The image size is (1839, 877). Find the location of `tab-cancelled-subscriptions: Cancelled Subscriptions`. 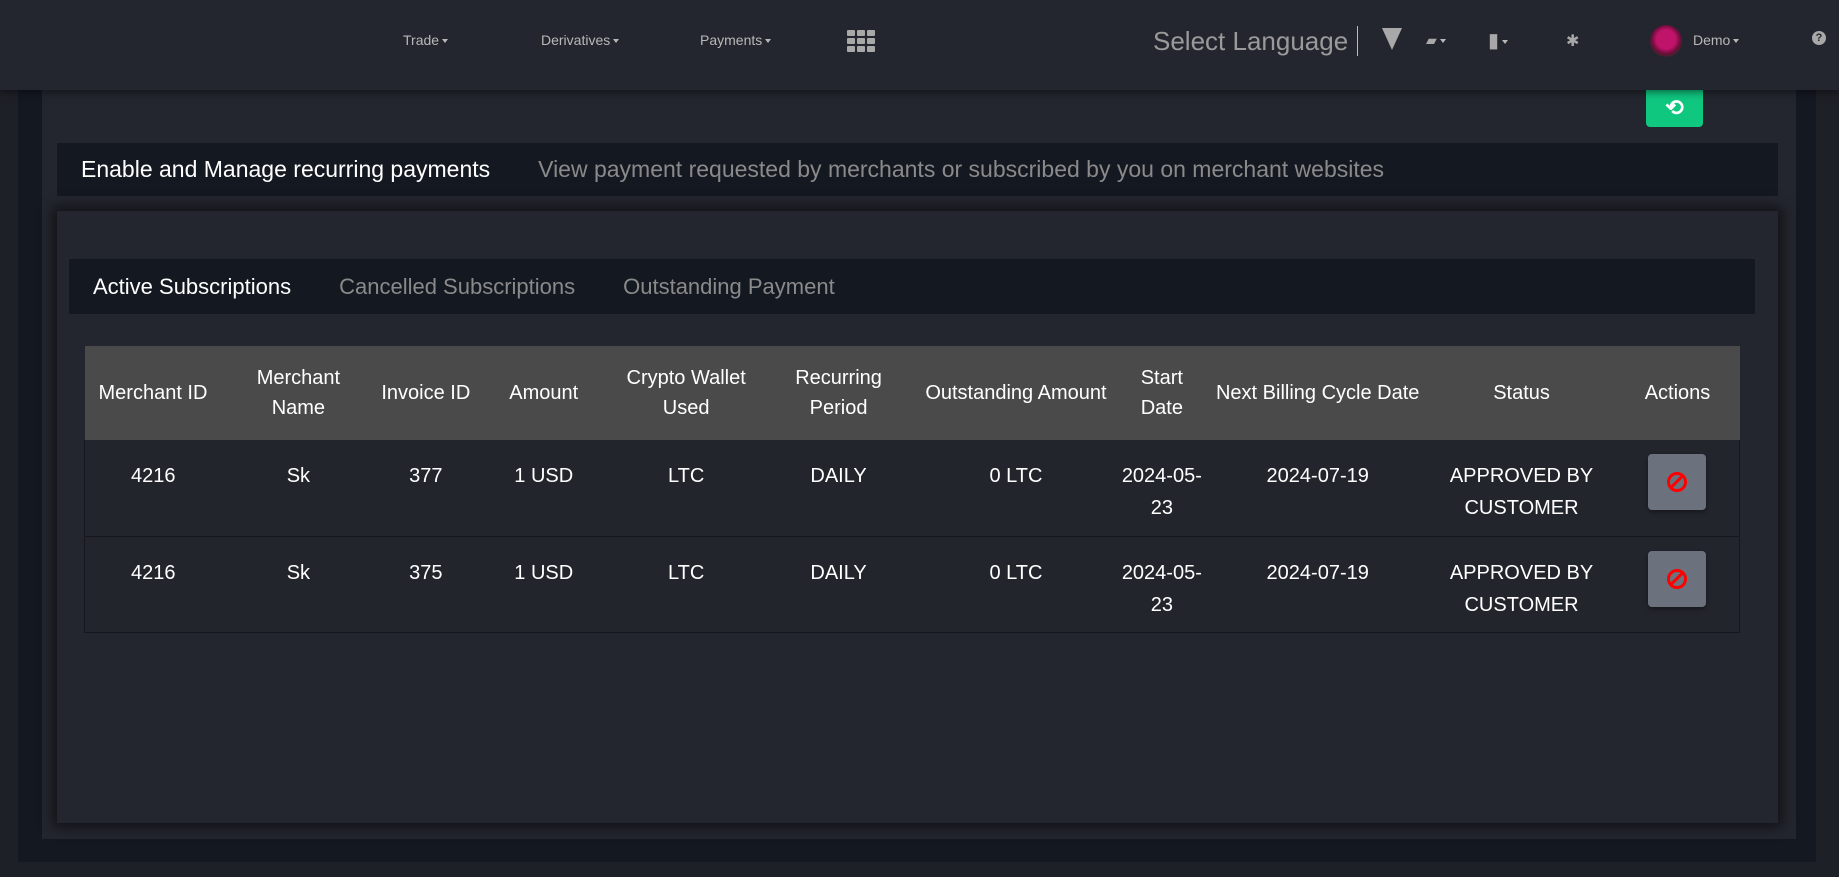

tab-cancelled-subscriptions: Cancelled Subscriptions is located at coordinates (457, 286).